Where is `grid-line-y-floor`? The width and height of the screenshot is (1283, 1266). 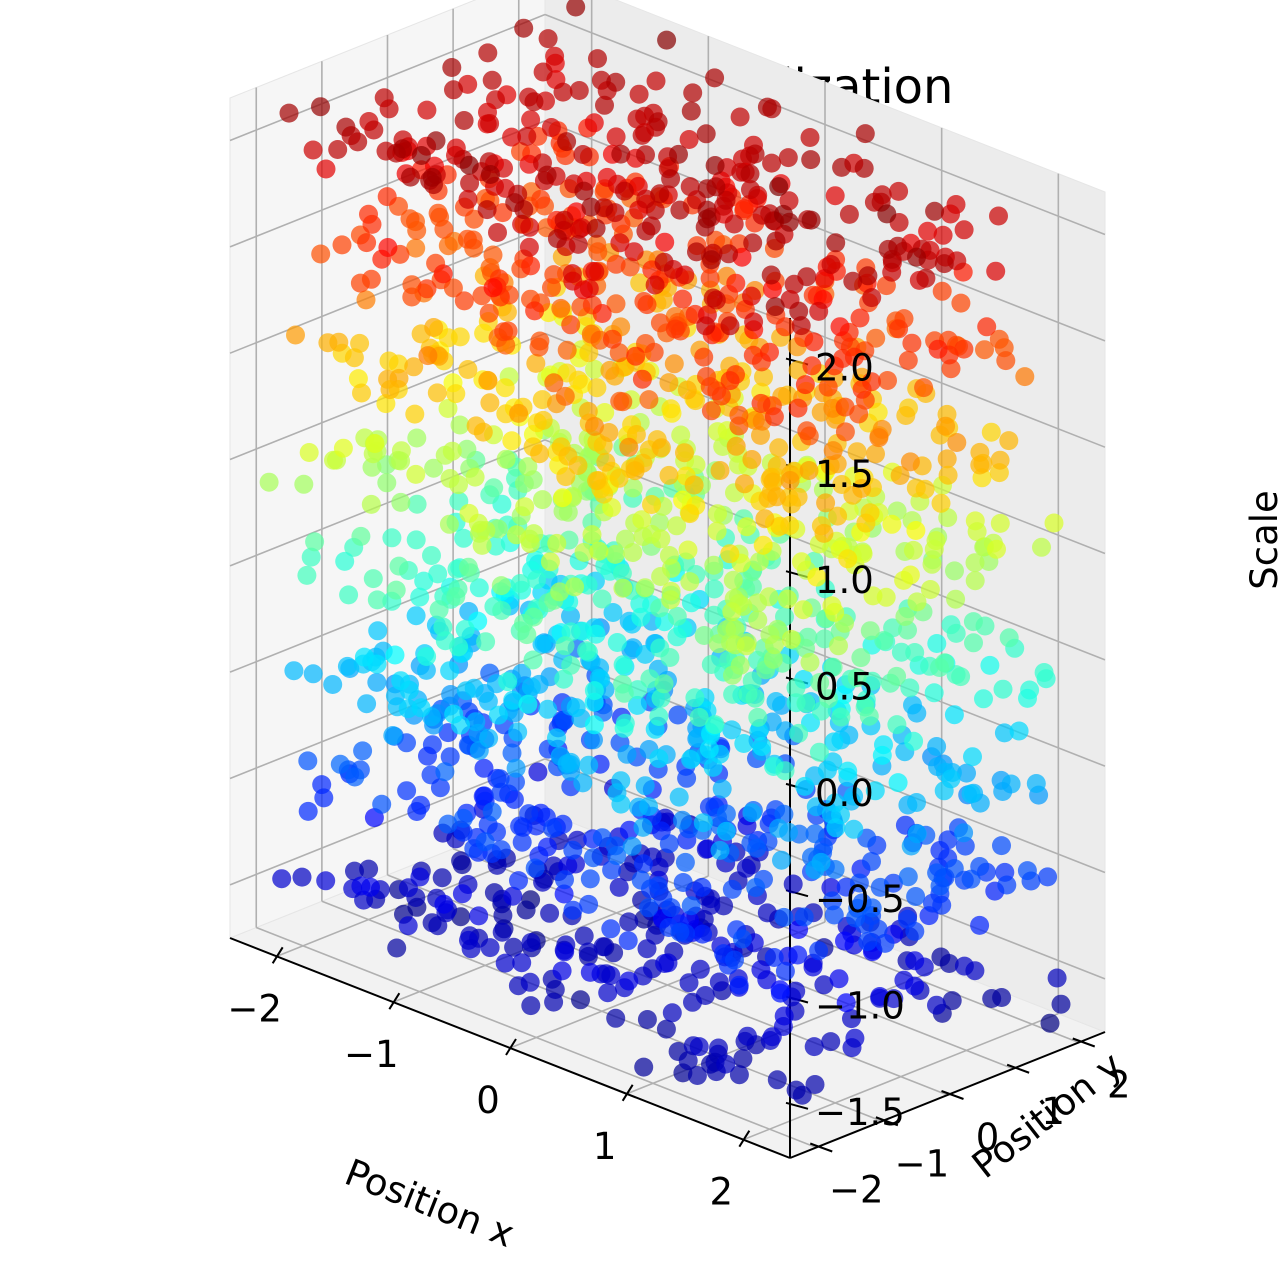
grid-line-y-floor is located at coordinates (536, 1037).